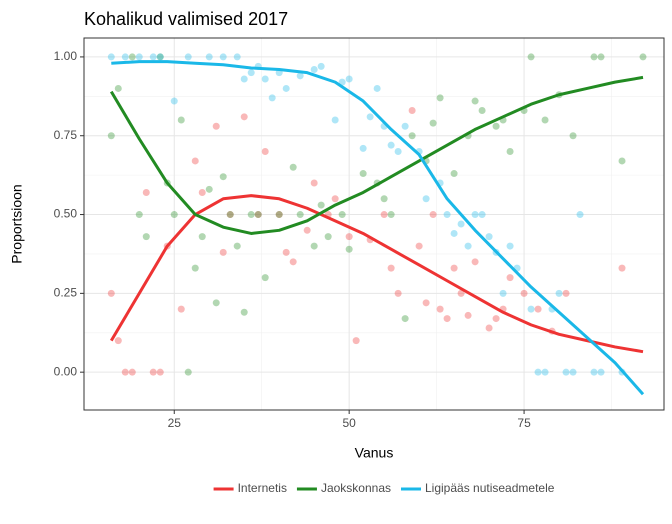  Describe the element at coordinates (490, 488) in the screenshot. I see `legend-label: Ligipääs nutiseadmetele` at that location.